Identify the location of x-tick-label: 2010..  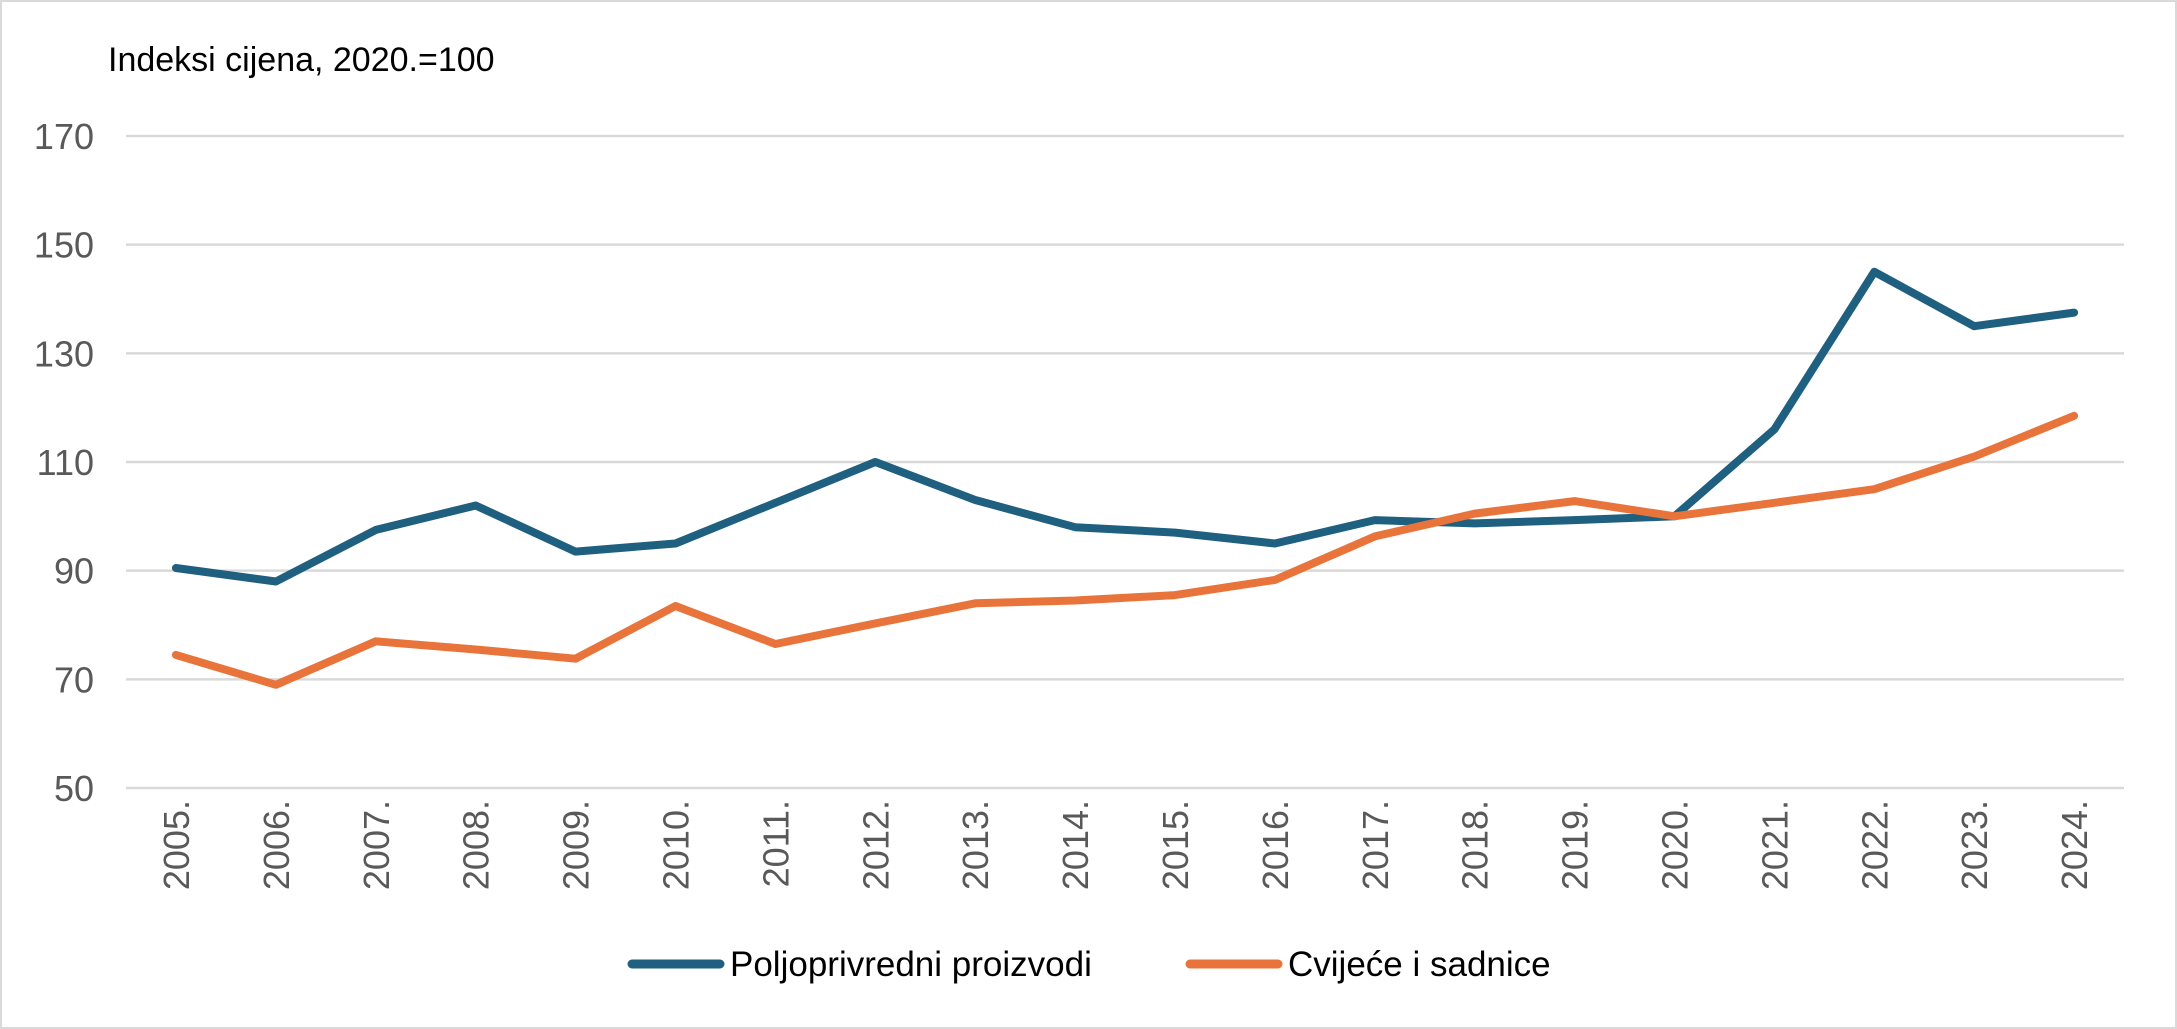
(675, 845).